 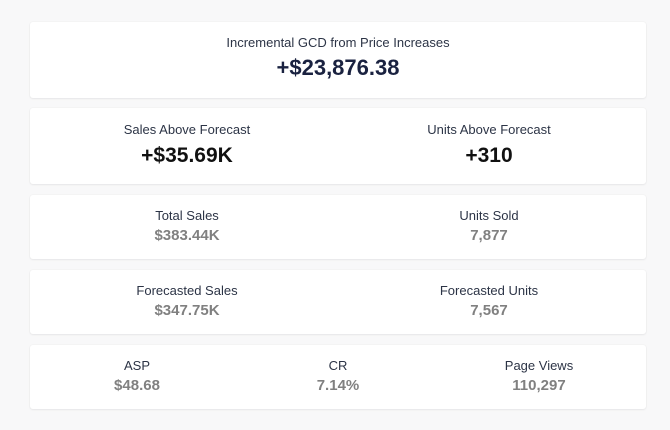 What do you see at coordinates (338, 42) in the screenshot?
I see `gcd-label: Incremental GCD from Price Increases` at bounding box center [338, 42].